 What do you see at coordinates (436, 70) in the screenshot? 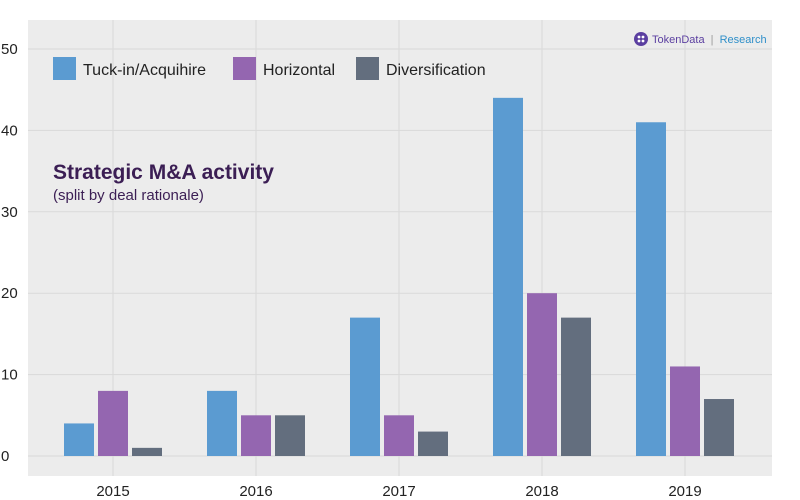
I see `legend-label-diversification: Diversification` at bounding box center [436, 70].